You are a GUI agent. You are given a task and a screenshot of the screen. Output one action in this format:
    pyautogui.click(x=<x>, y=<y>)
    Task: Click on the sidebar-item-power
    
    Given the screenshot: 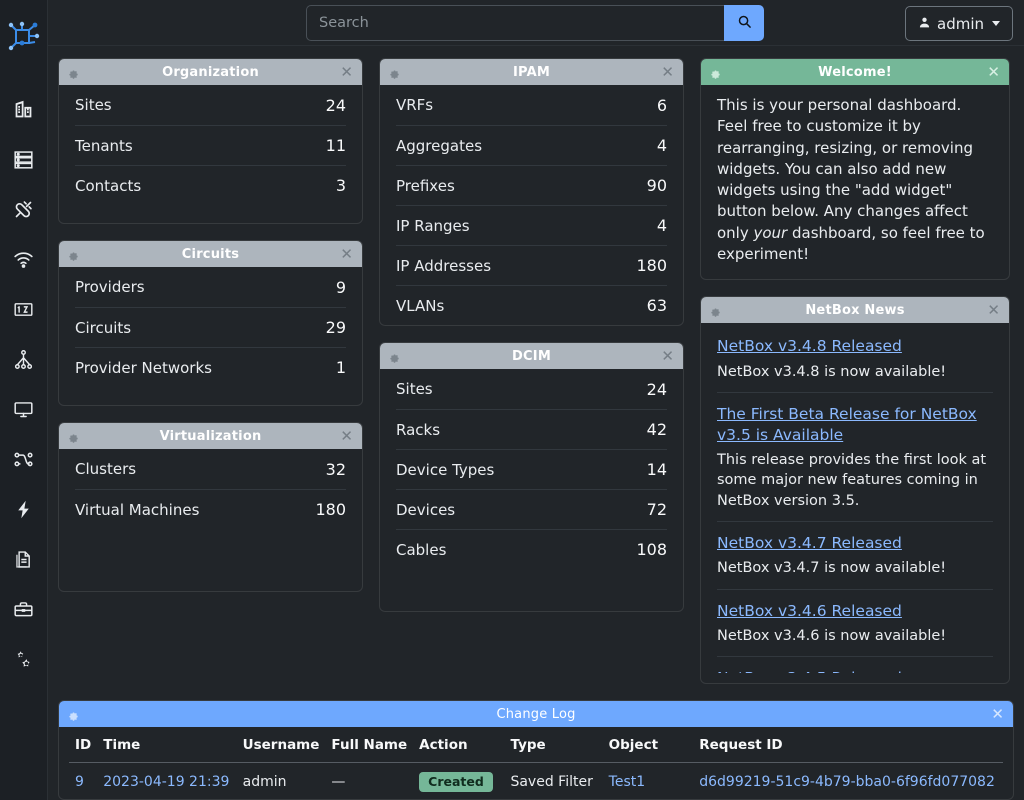 What is the action you would take?
    pyautogui.click(x=24, y=509)
    